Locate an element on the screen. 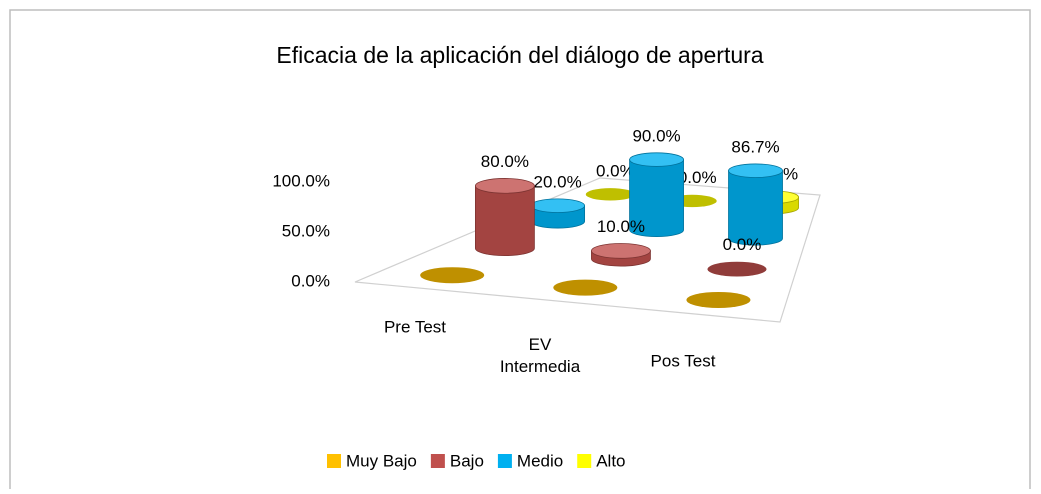 This screenshot has height=494, width=1041. legend-label: Medio is located at coordinates (540, 460).